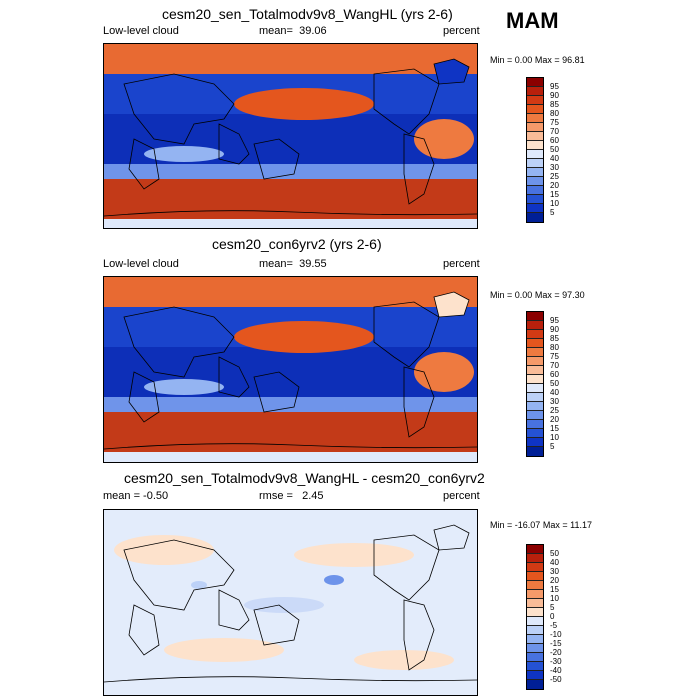  What do you see at coordinates (537, 60) in the screenshot?
I see `panel-1-minmax: Min = 0.00 Max = 96.81` at bounding box center [537, 60].